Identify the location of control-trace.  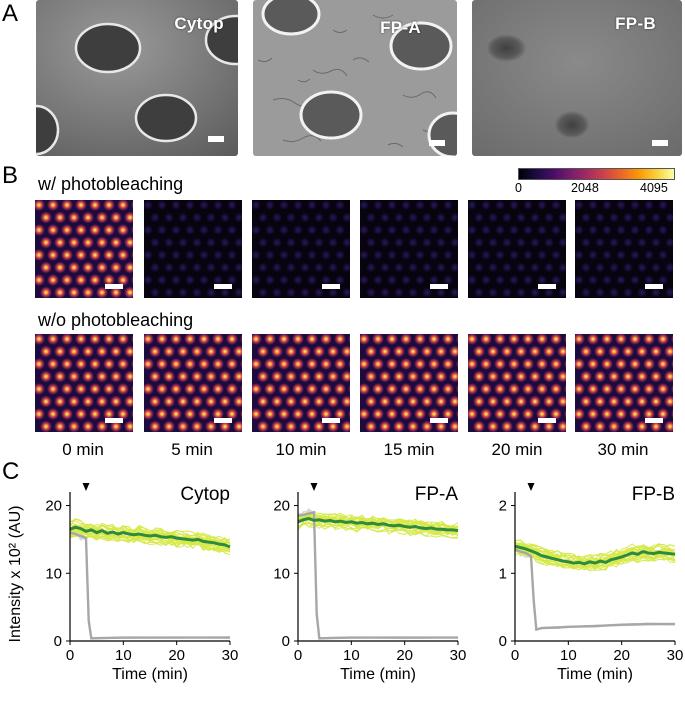
(150, 534).